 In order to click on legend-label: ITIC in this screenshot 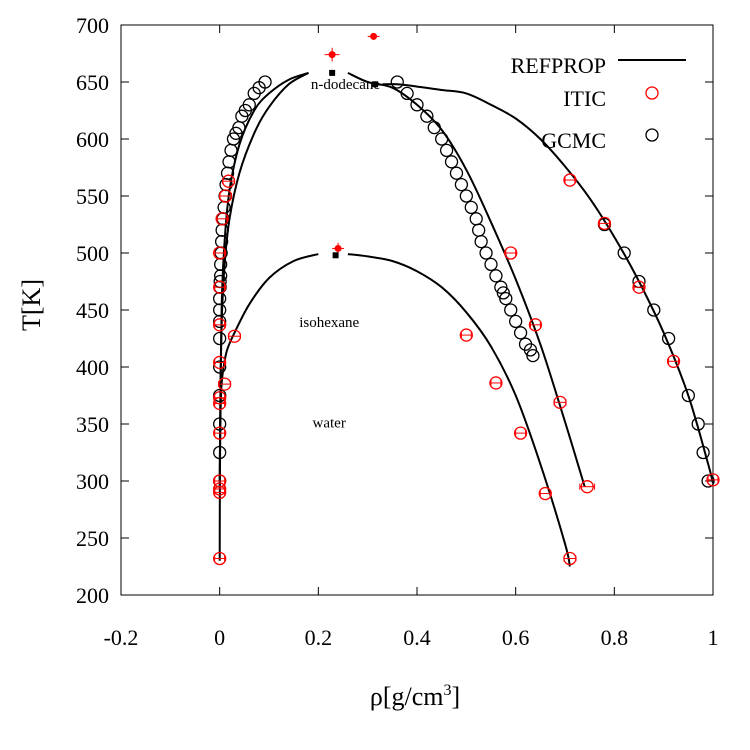, I will do `click(584, 98)`.